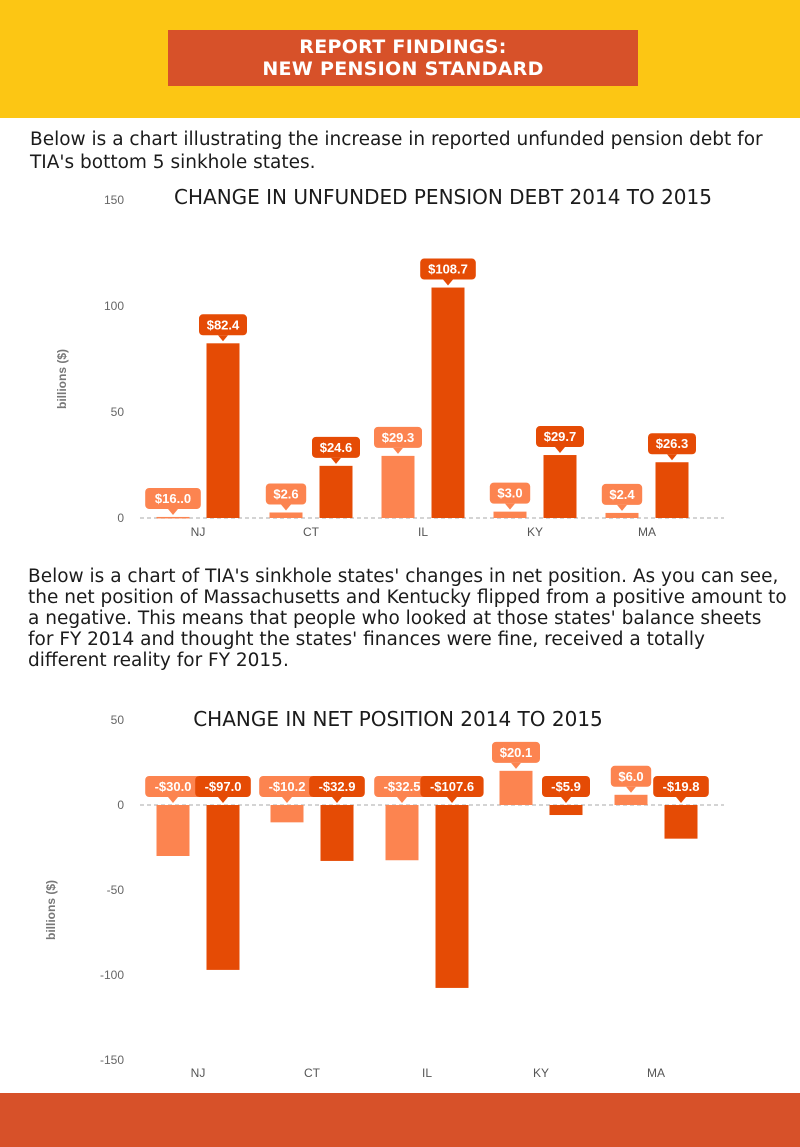 This screenshot has height=1147, width=800. What do you see at coordinates (622, 494) in the screenshot?
I see `svg-text: $2.4` at bounding box center [622, 494].